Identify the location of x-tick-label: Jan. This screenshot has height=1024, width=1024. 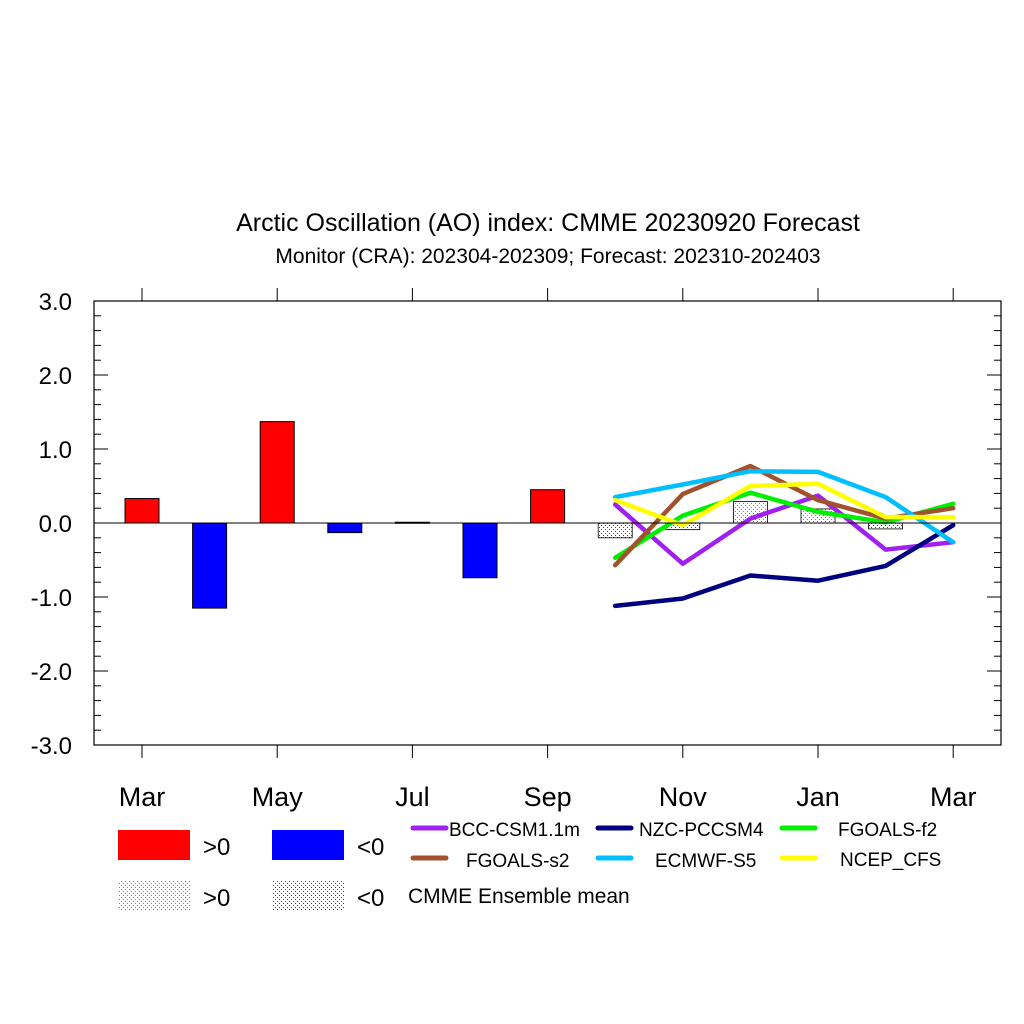
(818, 797).